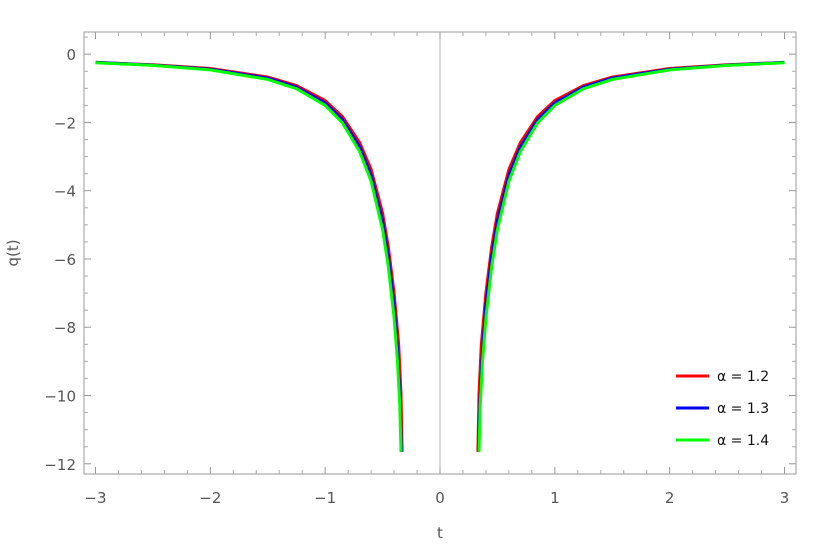 The height and width of the screenshot is (547, 830). Describe the element at coordinates (210, 498) in the screenshot. I see `x-tick-label: −2` at that location.